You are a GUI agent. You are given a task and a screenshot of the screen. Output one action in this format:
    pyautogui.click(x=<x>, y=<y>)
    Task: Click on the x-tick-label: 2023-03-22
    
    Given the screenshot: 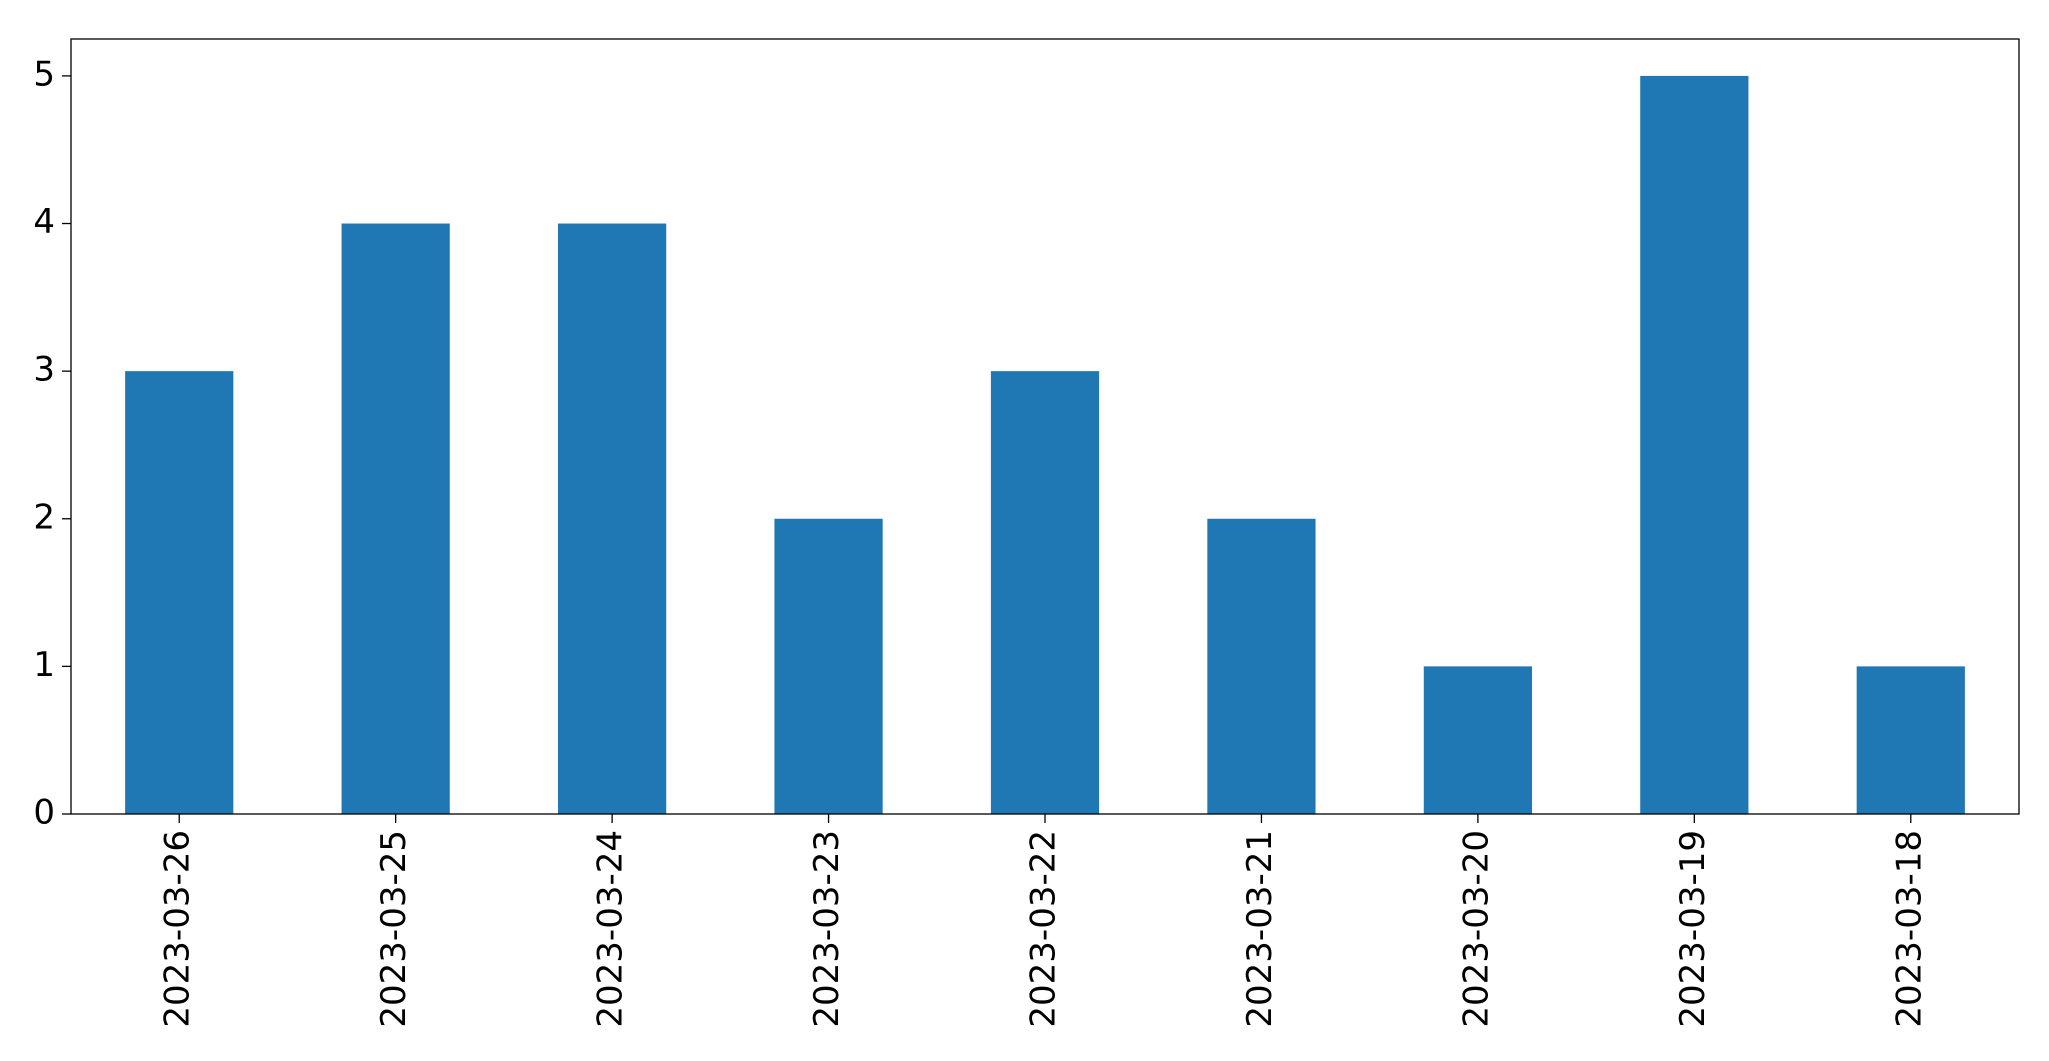 What is the action you would take?
    pyautogui.click(x=1044, y=929)
    